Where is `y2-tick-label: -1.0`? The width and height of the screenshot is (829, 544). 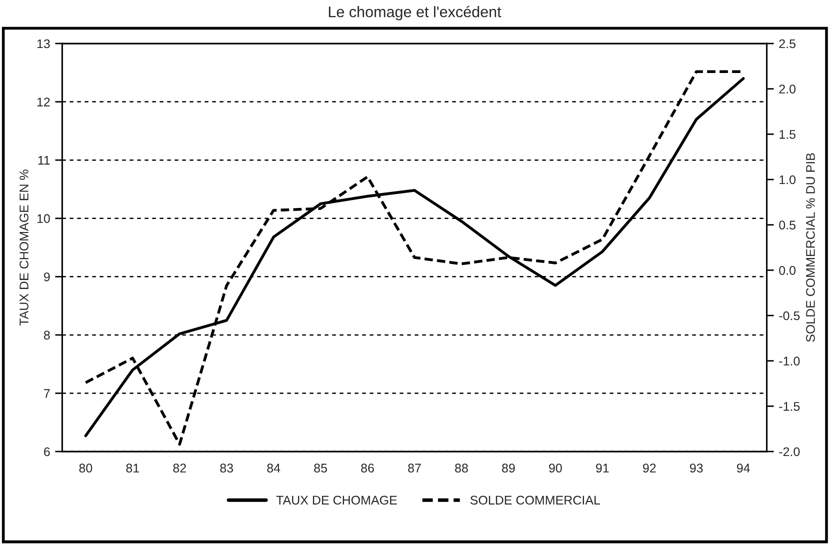
y2-tick-label: -1.0 is located at coordinates (789, 361).